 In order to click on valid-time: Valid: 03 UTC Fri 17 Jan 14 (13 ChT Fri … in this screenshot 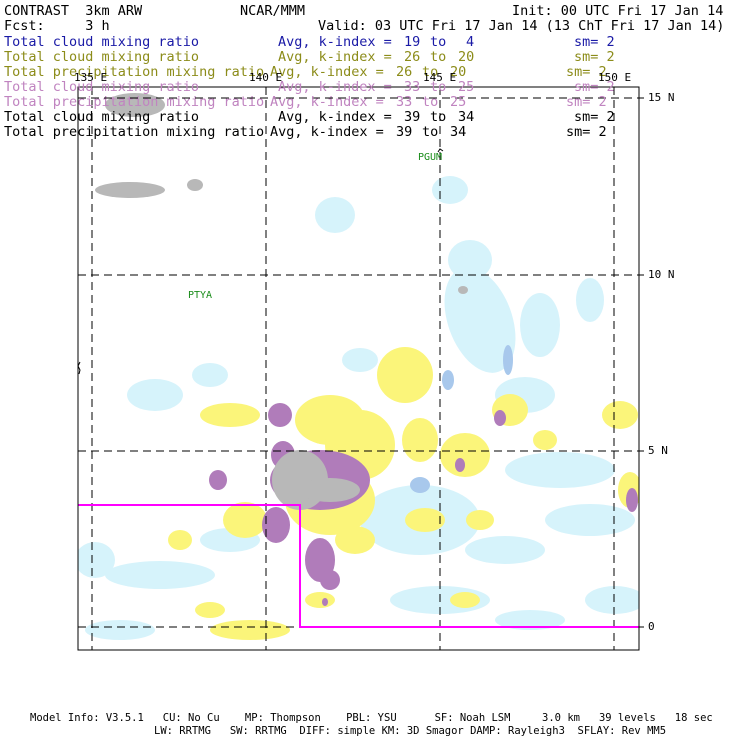, I will do `click(521, 26)`.